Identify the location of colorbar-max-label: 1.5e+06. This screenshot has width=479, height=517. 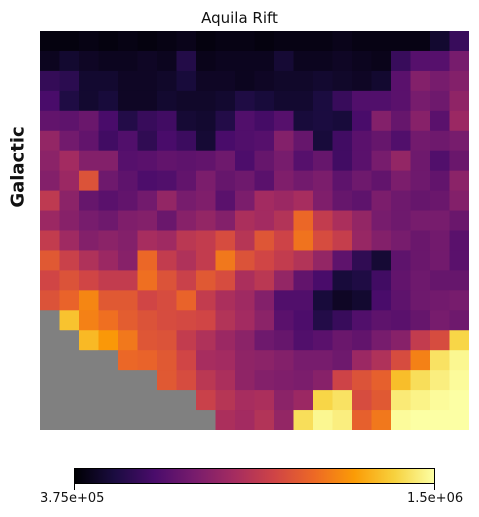
(435, 498).